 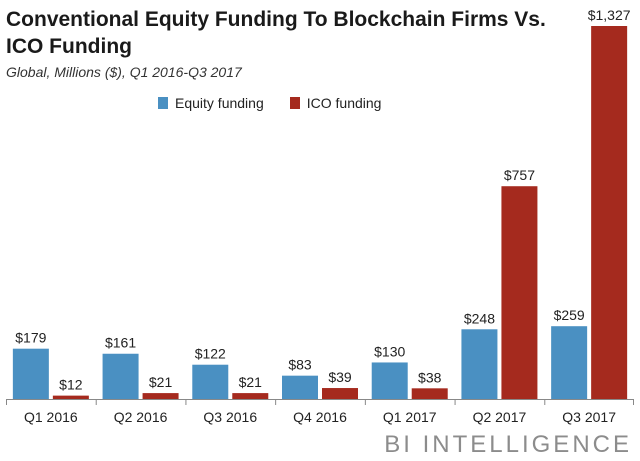 What do you see at coordinates (141, 417) in the screenshot?
I see `x-tick-label: Q2 2016` at bounding box center [141, 417].